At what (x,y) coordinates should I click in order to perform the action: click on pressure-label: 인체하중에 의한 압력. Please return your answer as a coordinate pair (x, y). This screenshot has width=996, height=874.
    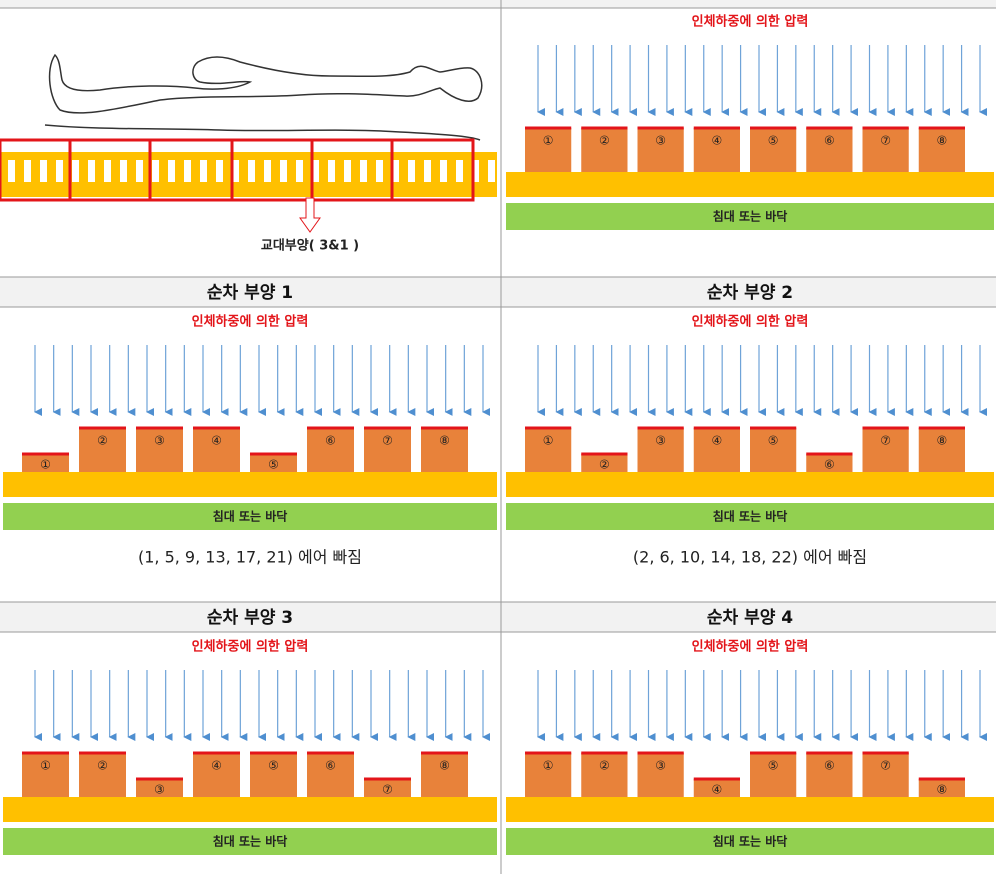
    Looking at the image, I should click on (250, 647).